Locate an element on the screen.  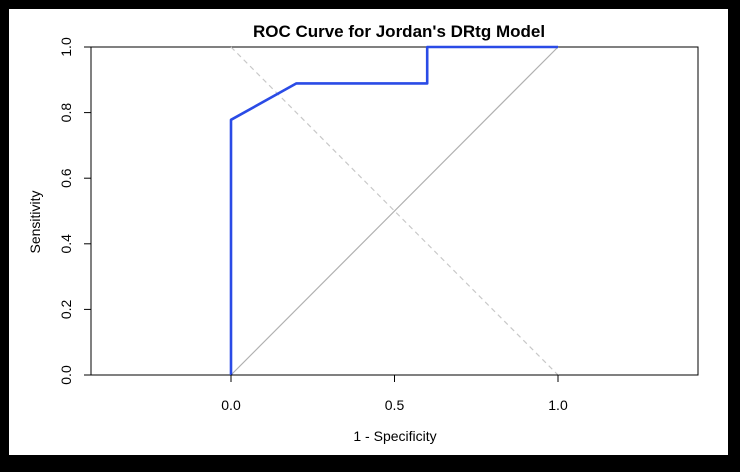
y-tick-label: 0.2 is located at coordinates (66, 309).